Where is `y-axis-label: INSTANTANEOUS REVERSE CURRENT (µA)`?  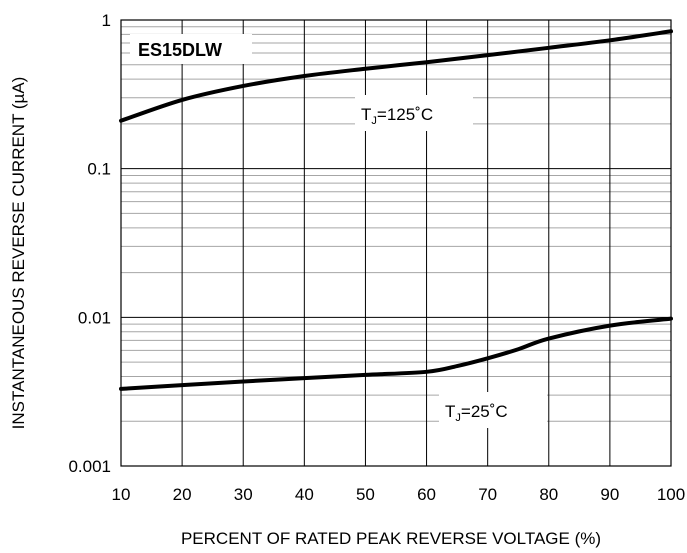 y-axis-label: INSTANTANEOUS REVERSE CURRENT (µA) is located at coordinates (18, 253).